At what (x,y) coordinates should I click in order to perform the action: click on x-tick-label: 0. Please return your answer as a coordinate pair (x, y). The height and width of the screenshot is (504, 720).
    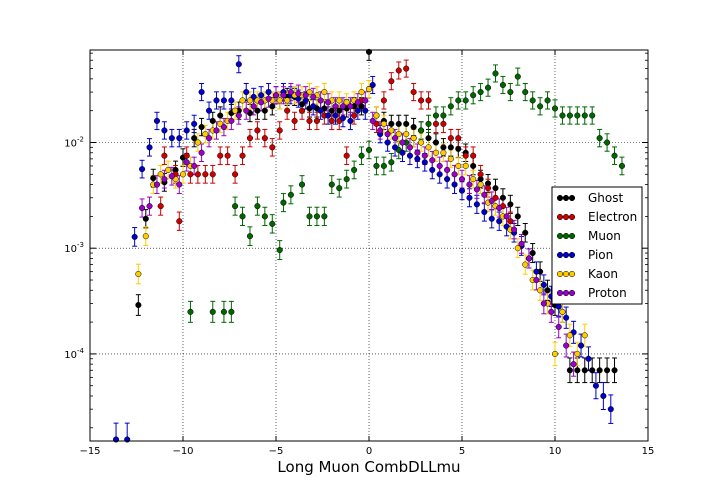
    Looking at the image, I should click on (369, 451).